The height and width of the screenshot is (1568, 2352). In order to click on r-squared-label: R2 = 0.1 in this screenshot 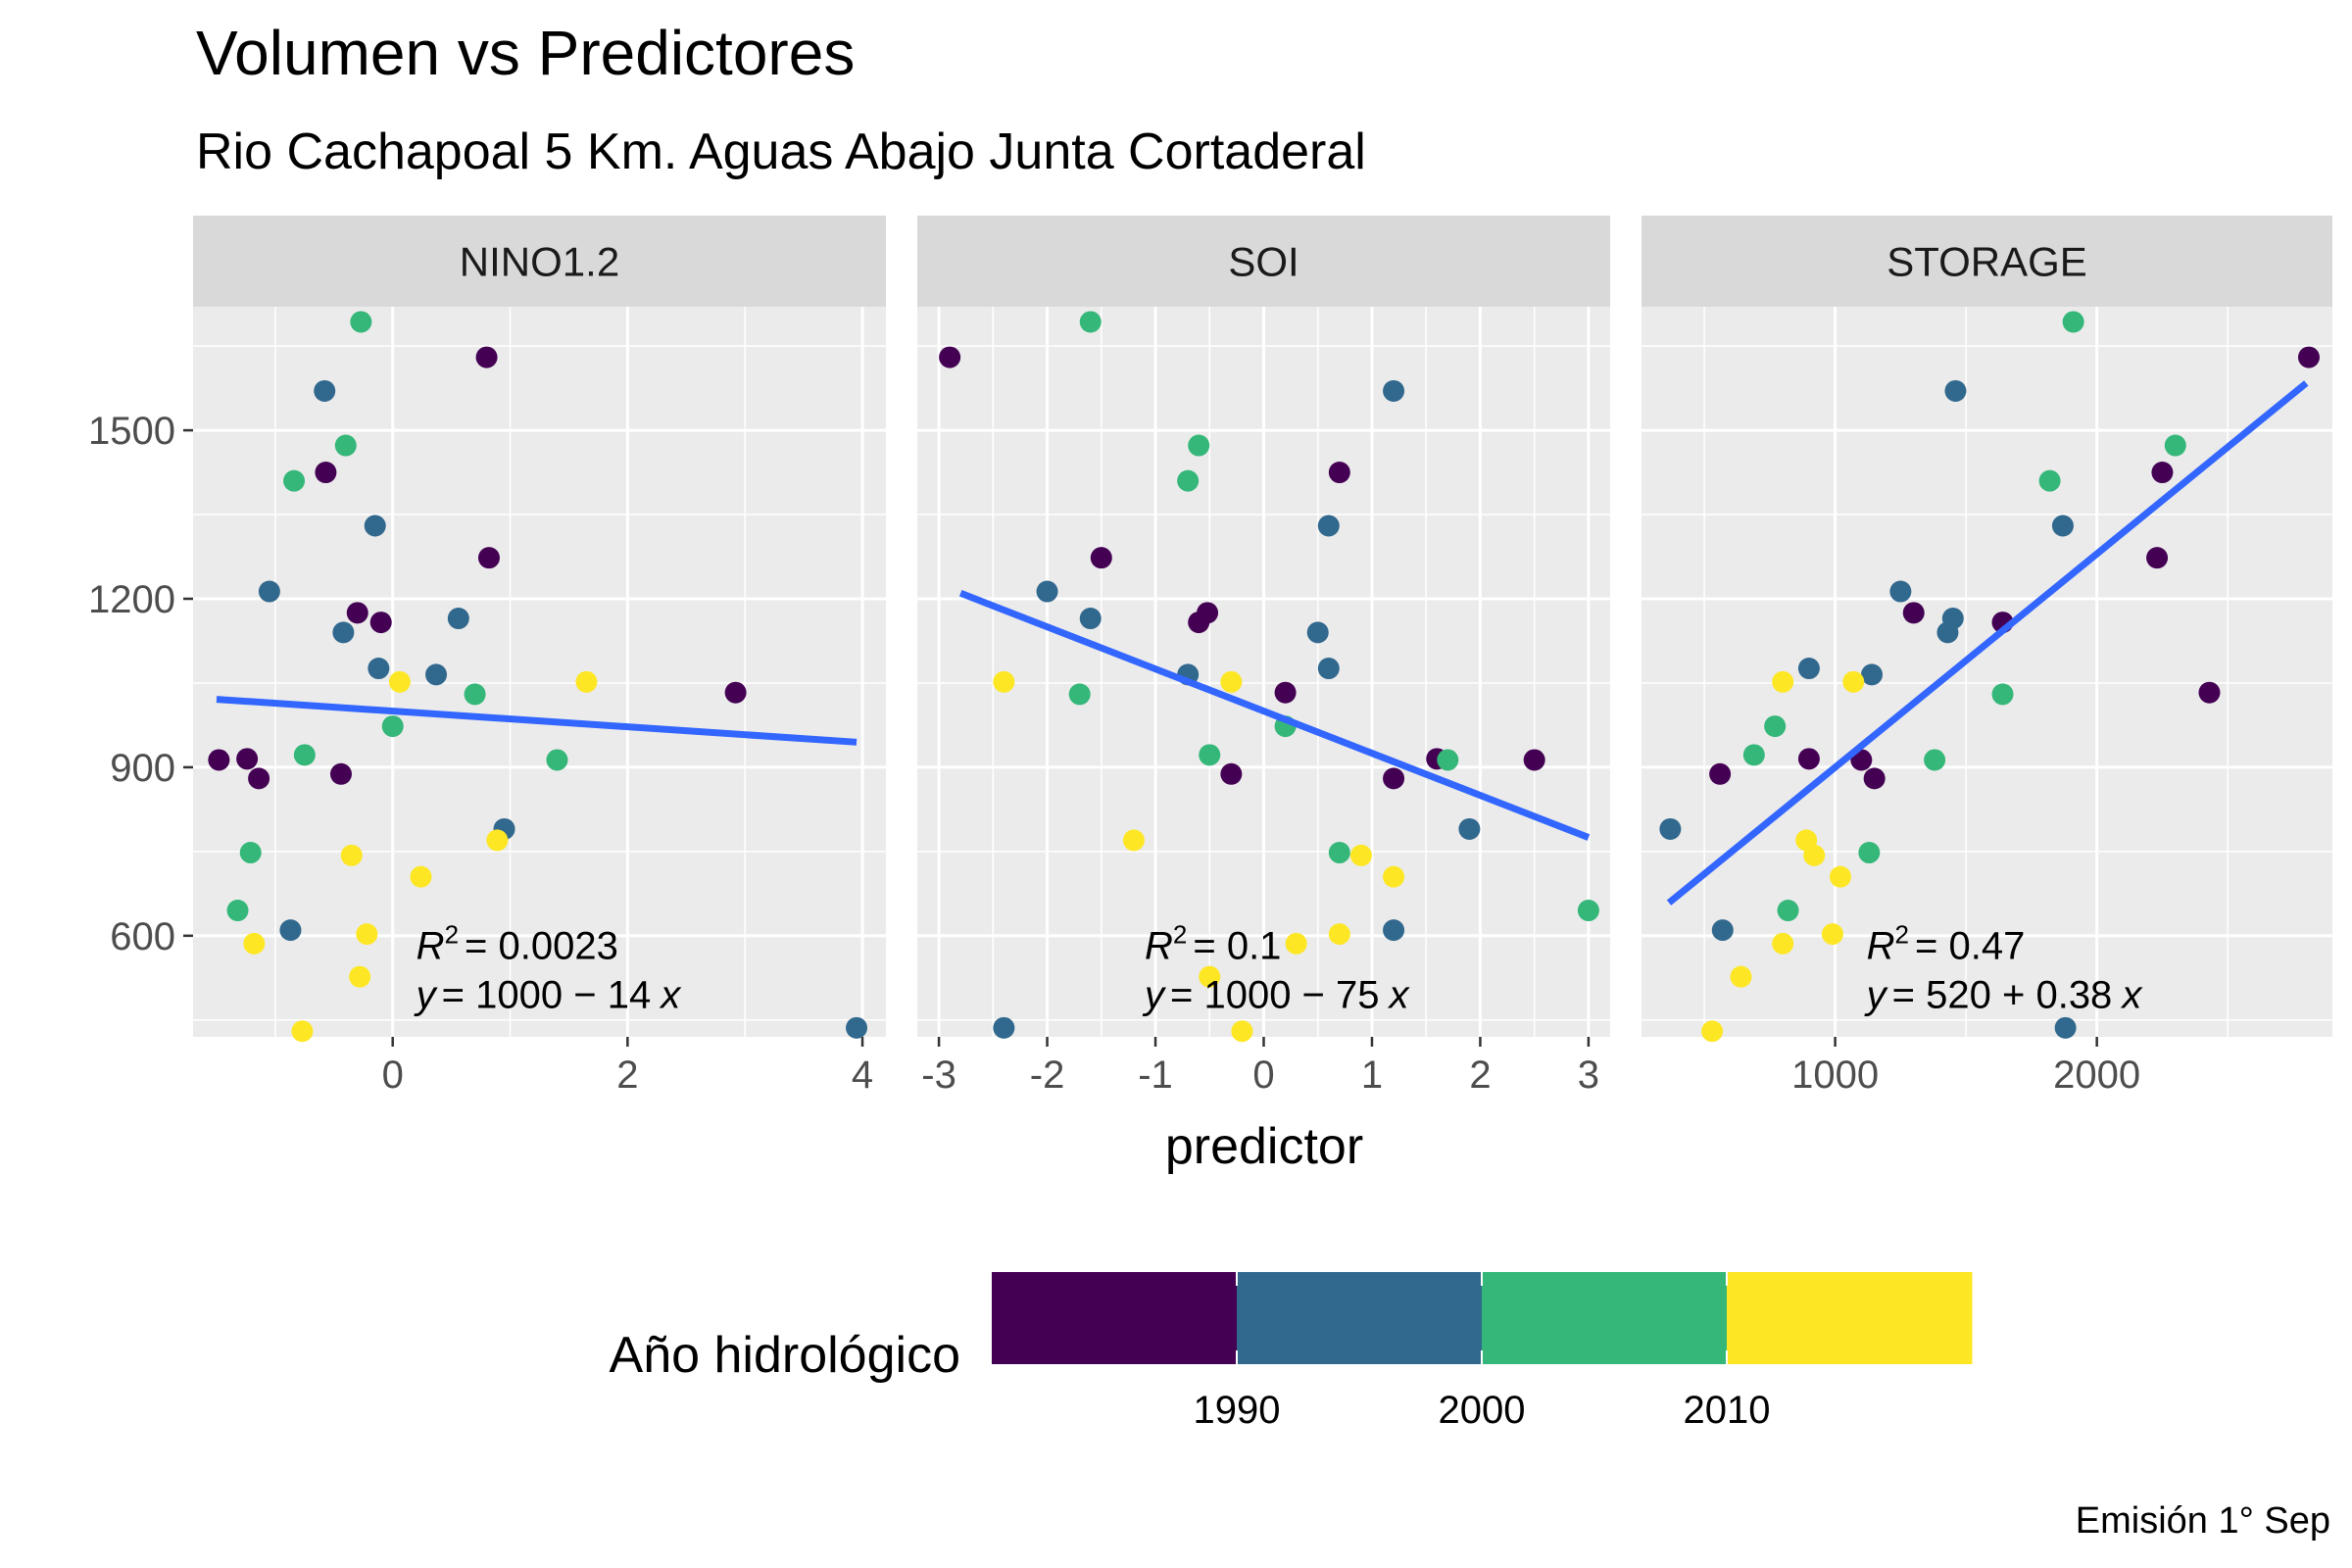, I will do `click(1213, 944)`.